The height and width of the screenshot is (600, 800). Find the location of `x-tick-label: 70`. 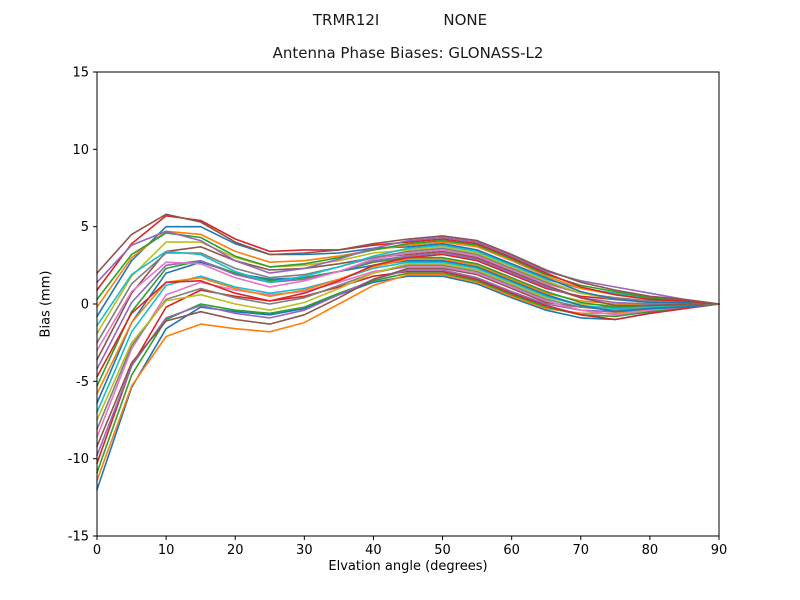

x-tick-label: 70 is located at coordinates (581, 550).